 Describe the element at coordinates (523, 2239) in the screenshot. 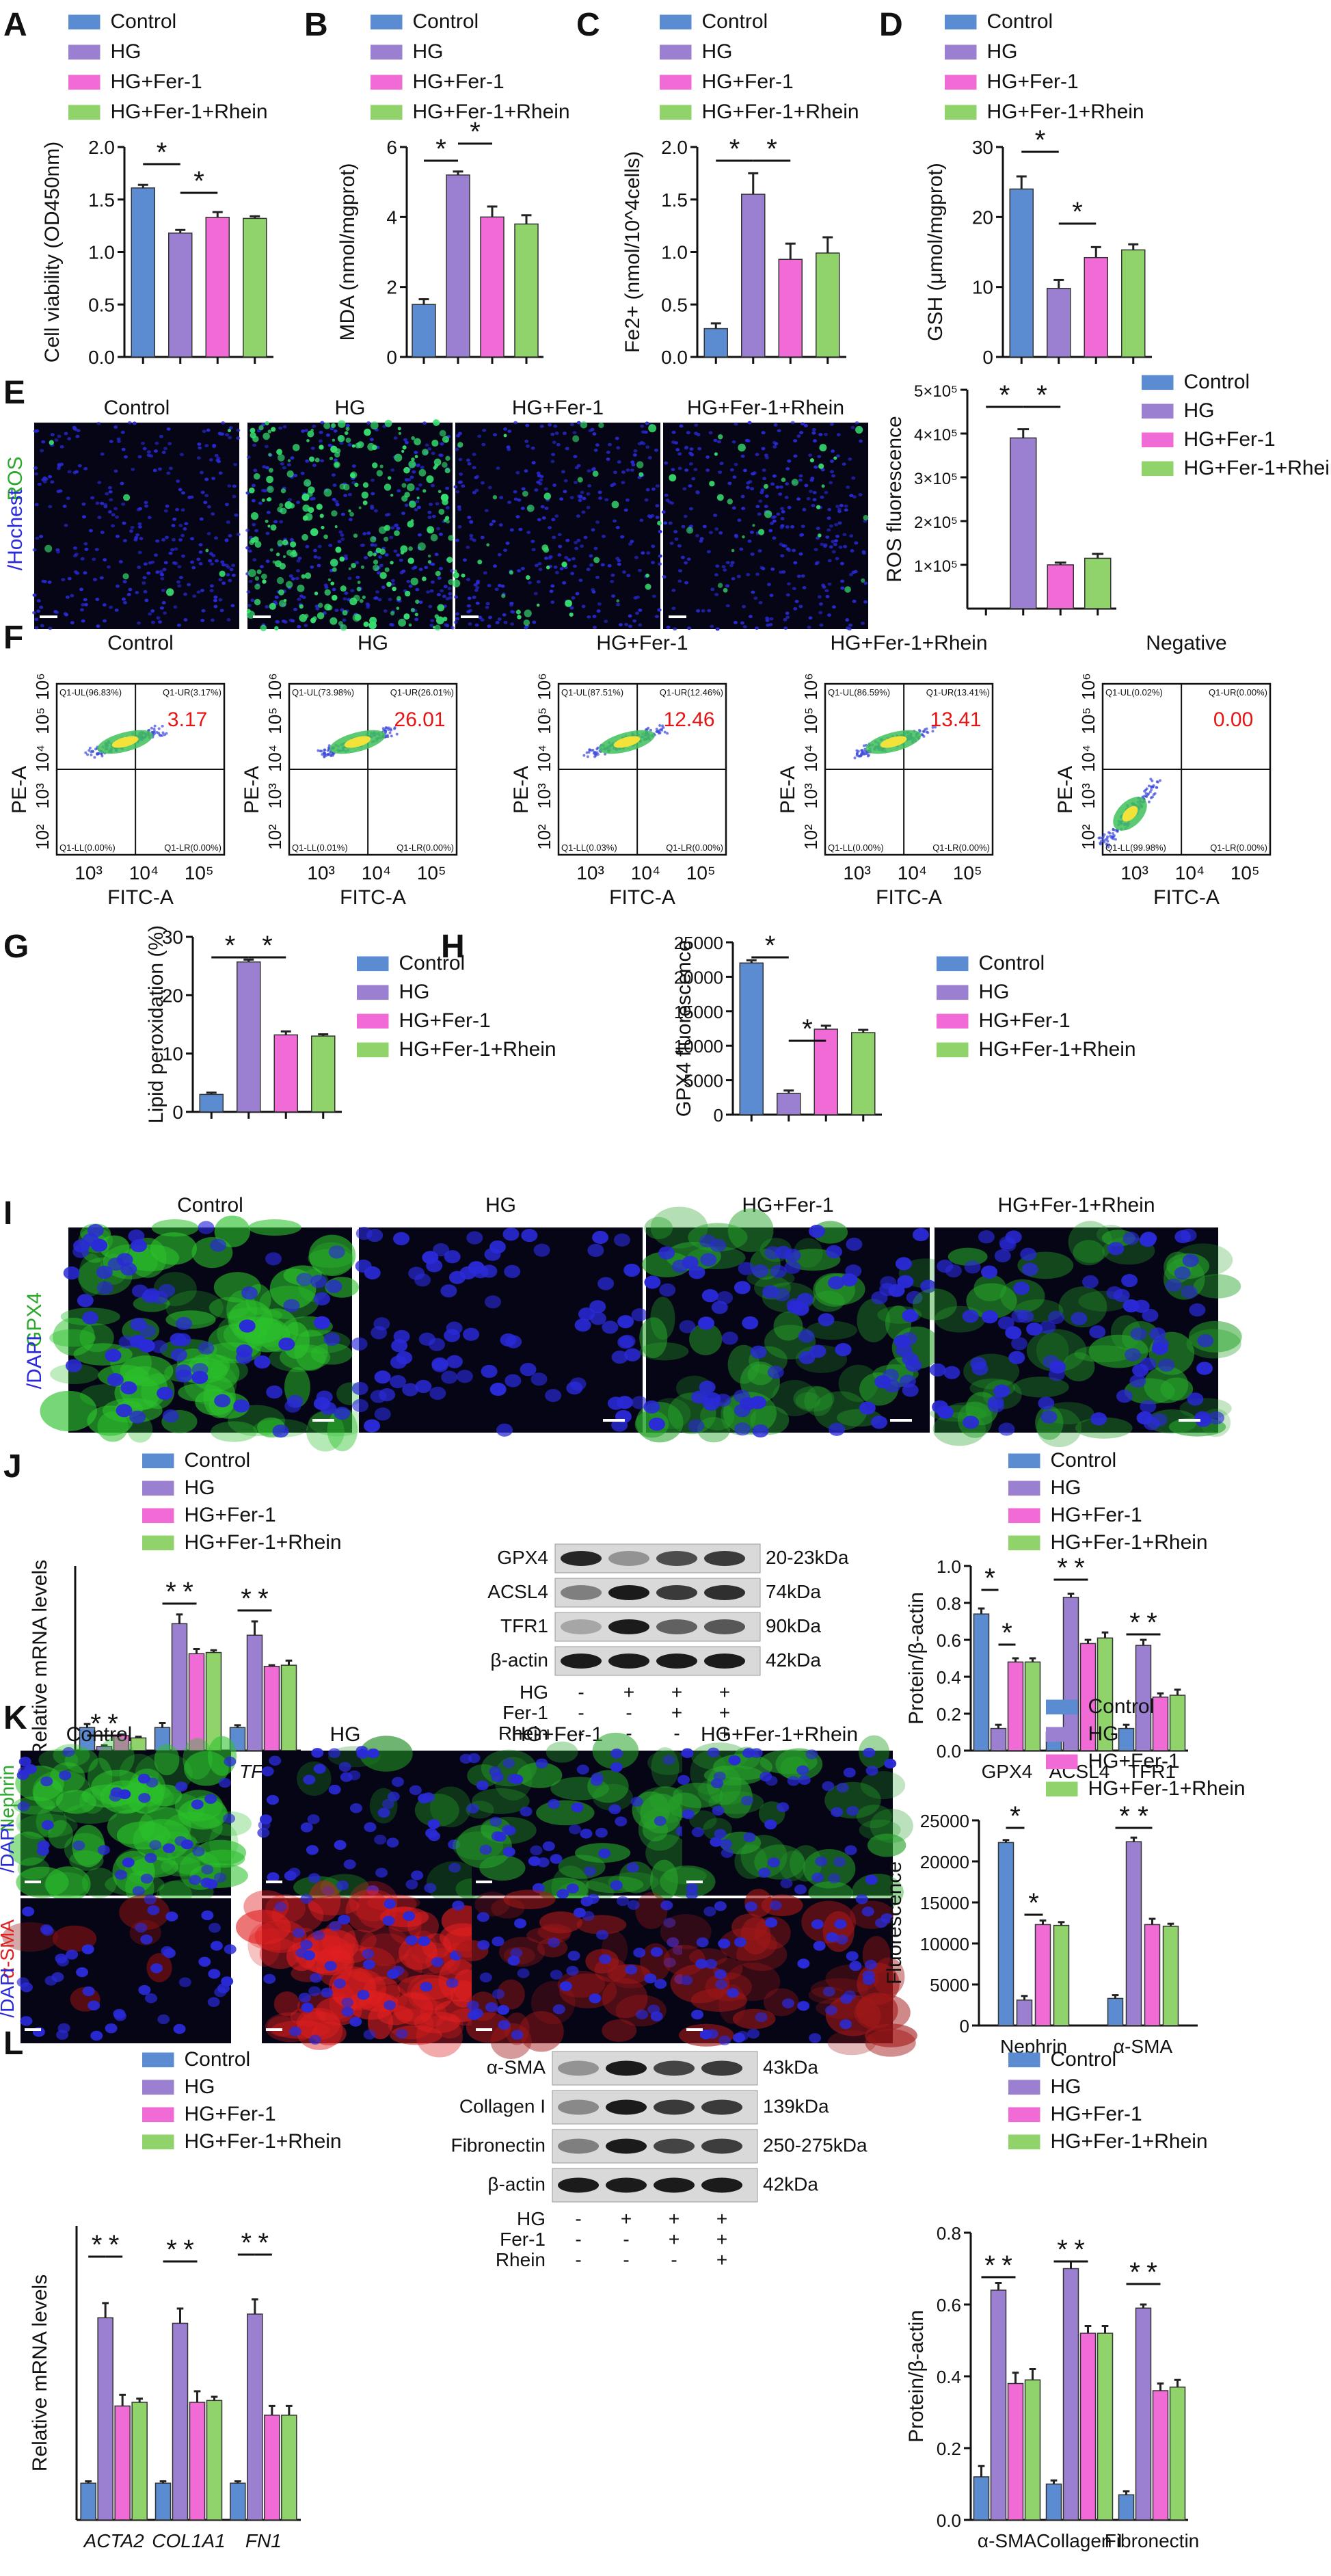

I see `treatment-label: Fer-1` at that location.